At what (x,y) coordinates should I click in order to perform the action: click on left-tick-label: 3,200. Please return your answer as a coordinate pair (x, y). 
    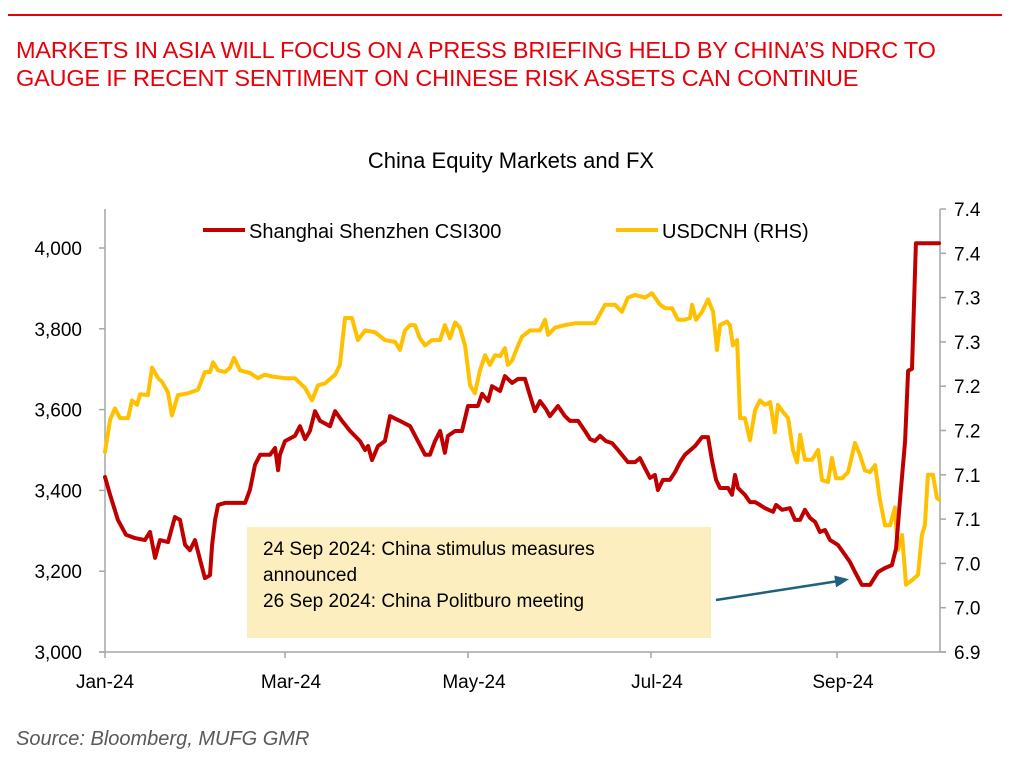
    Looking at the image, I should click on (58, 572).